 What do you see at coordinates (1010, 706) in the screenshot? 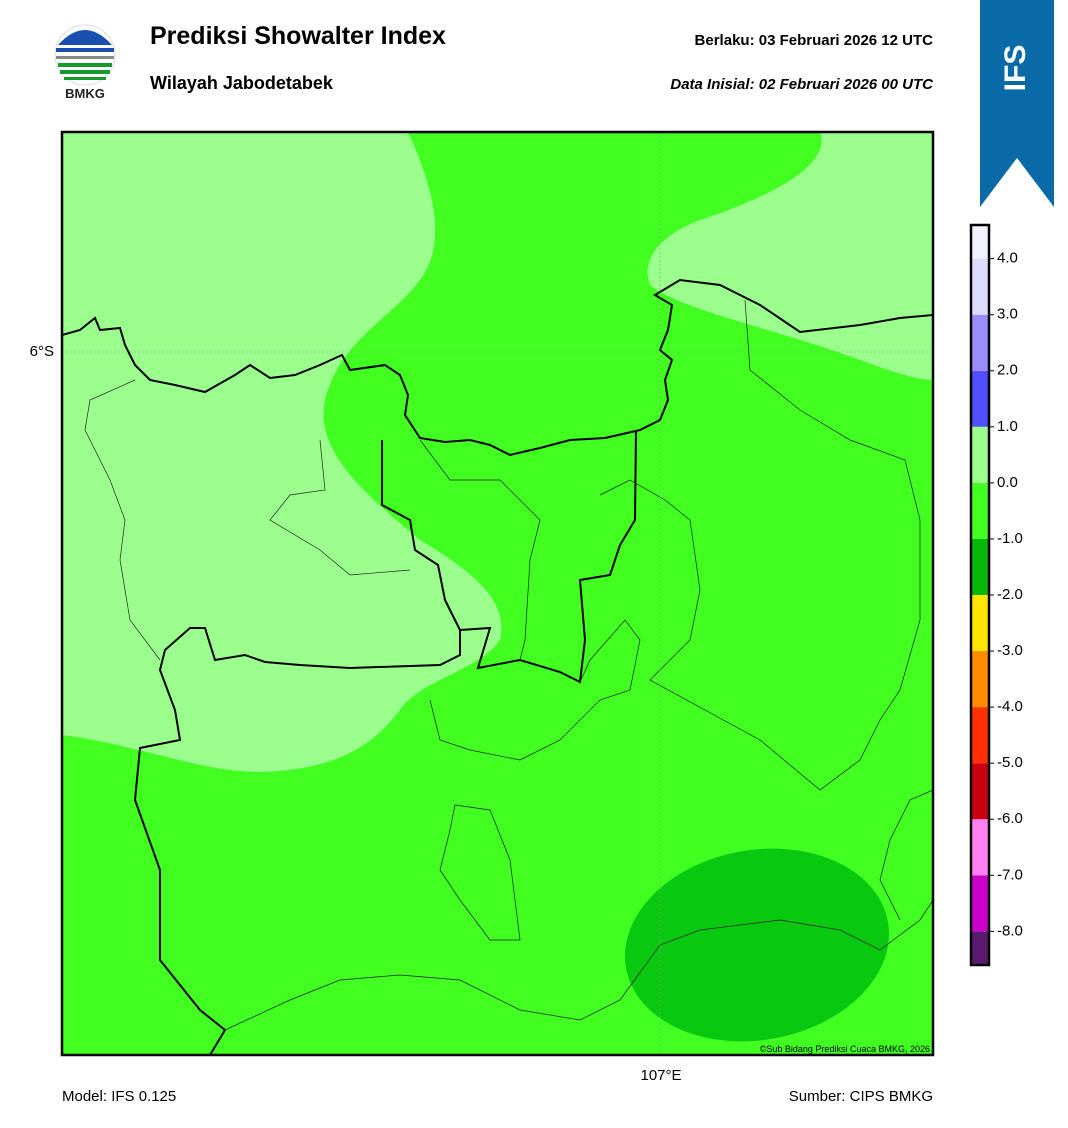
I see `colorbar-tick-label: -4.0` at bounding box center [1010, 706].